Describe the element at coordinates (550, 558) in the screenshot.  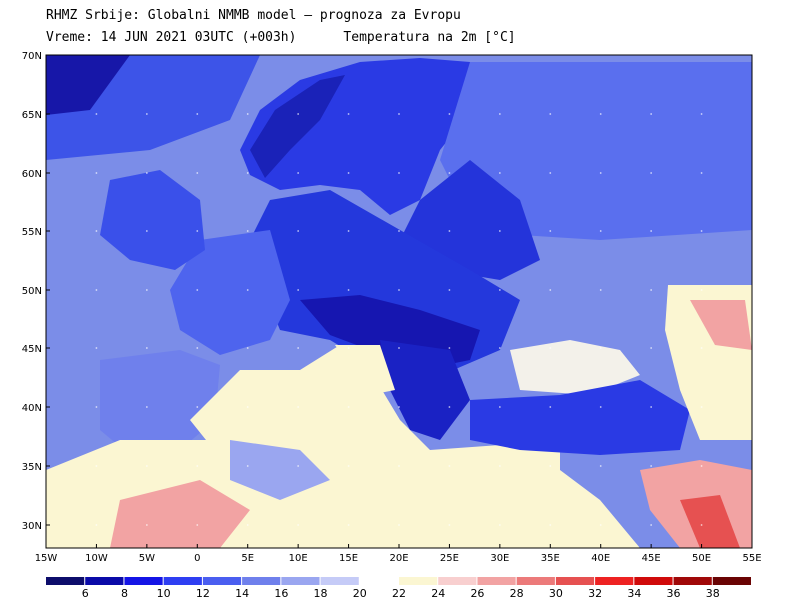
I see `lon-label: 35E` at that location.